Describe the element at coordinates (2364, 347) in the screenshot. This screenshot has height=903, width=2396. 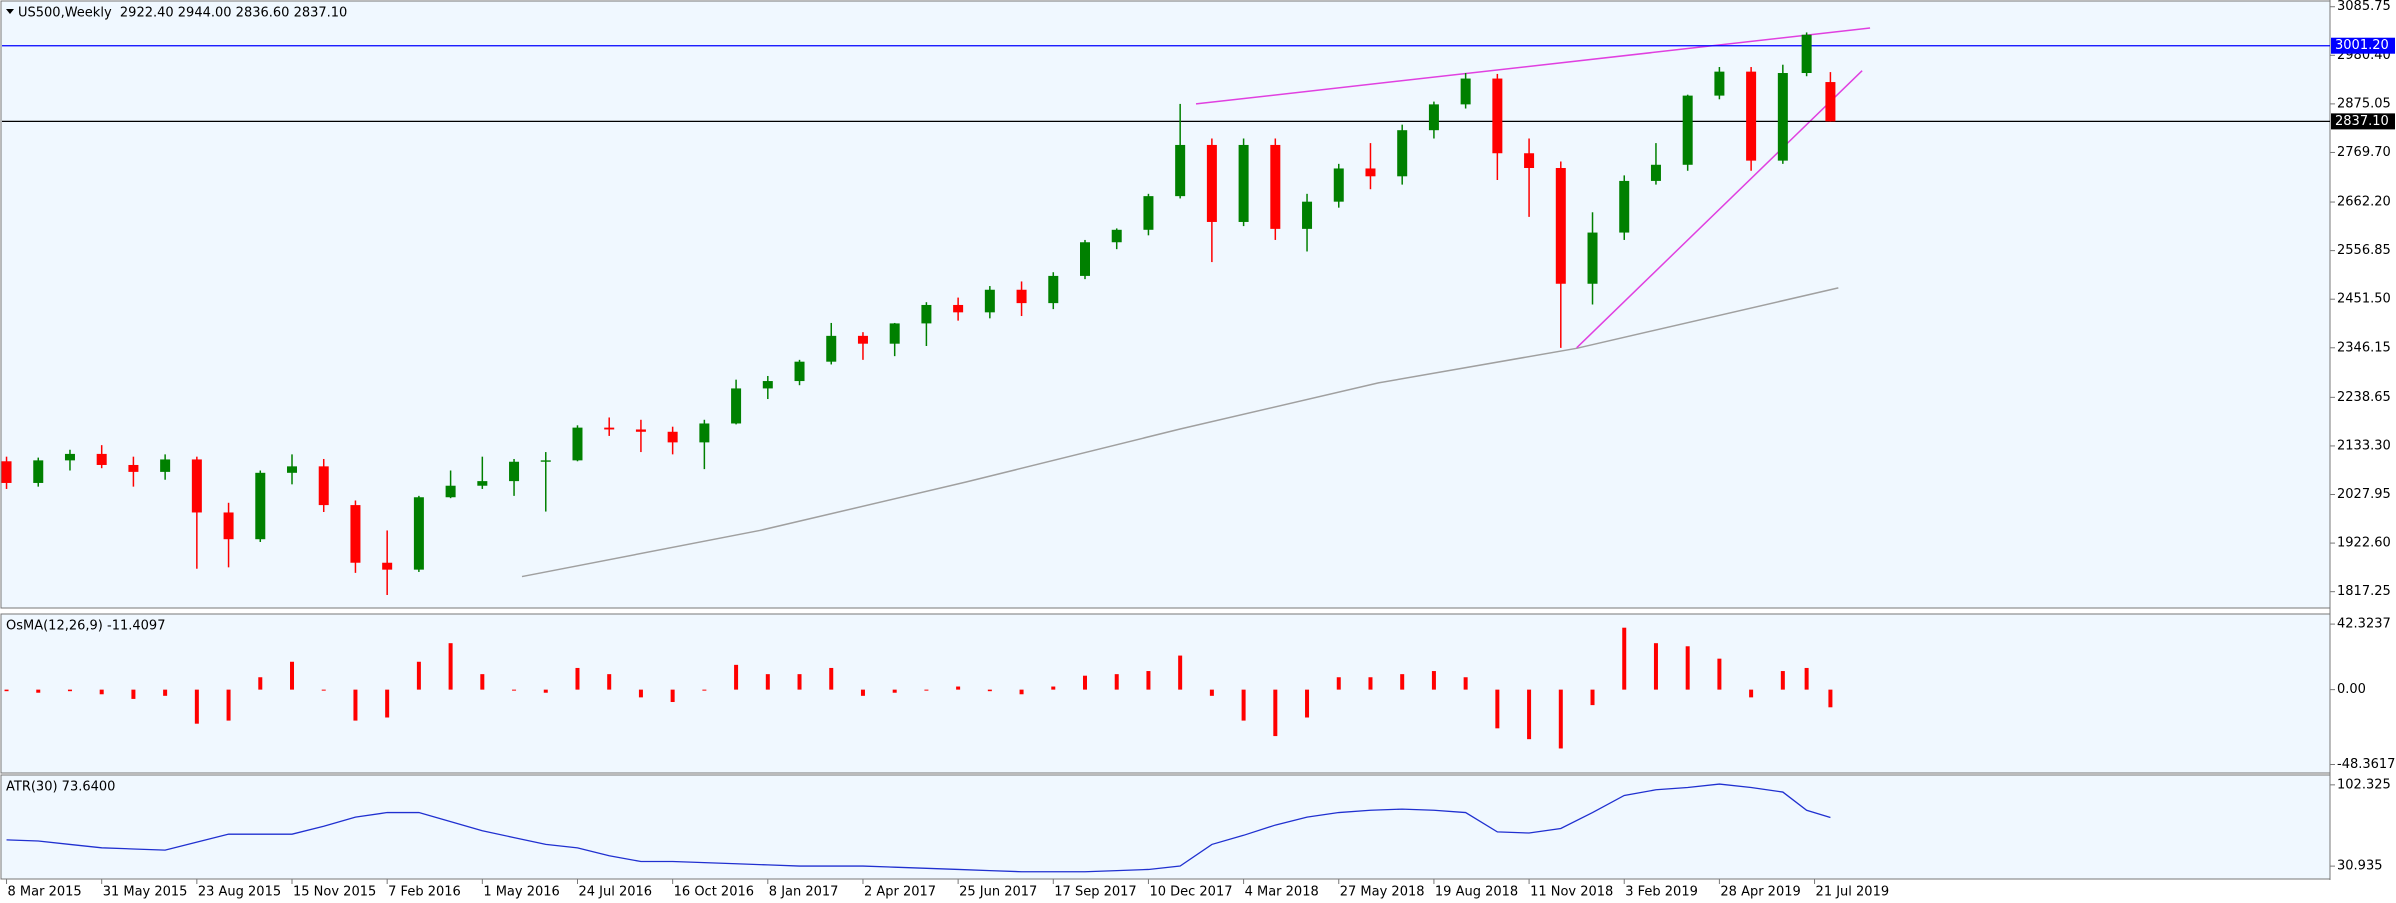
I see `y-tick-label: 2346.15` at that location.